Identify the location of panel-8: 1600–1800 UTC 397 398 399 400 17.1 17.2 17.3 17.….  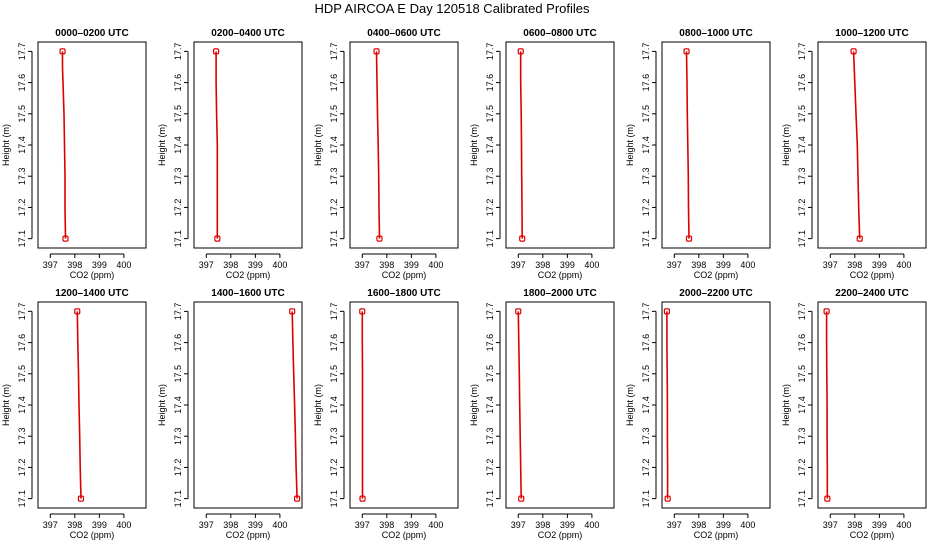
(386, 414).